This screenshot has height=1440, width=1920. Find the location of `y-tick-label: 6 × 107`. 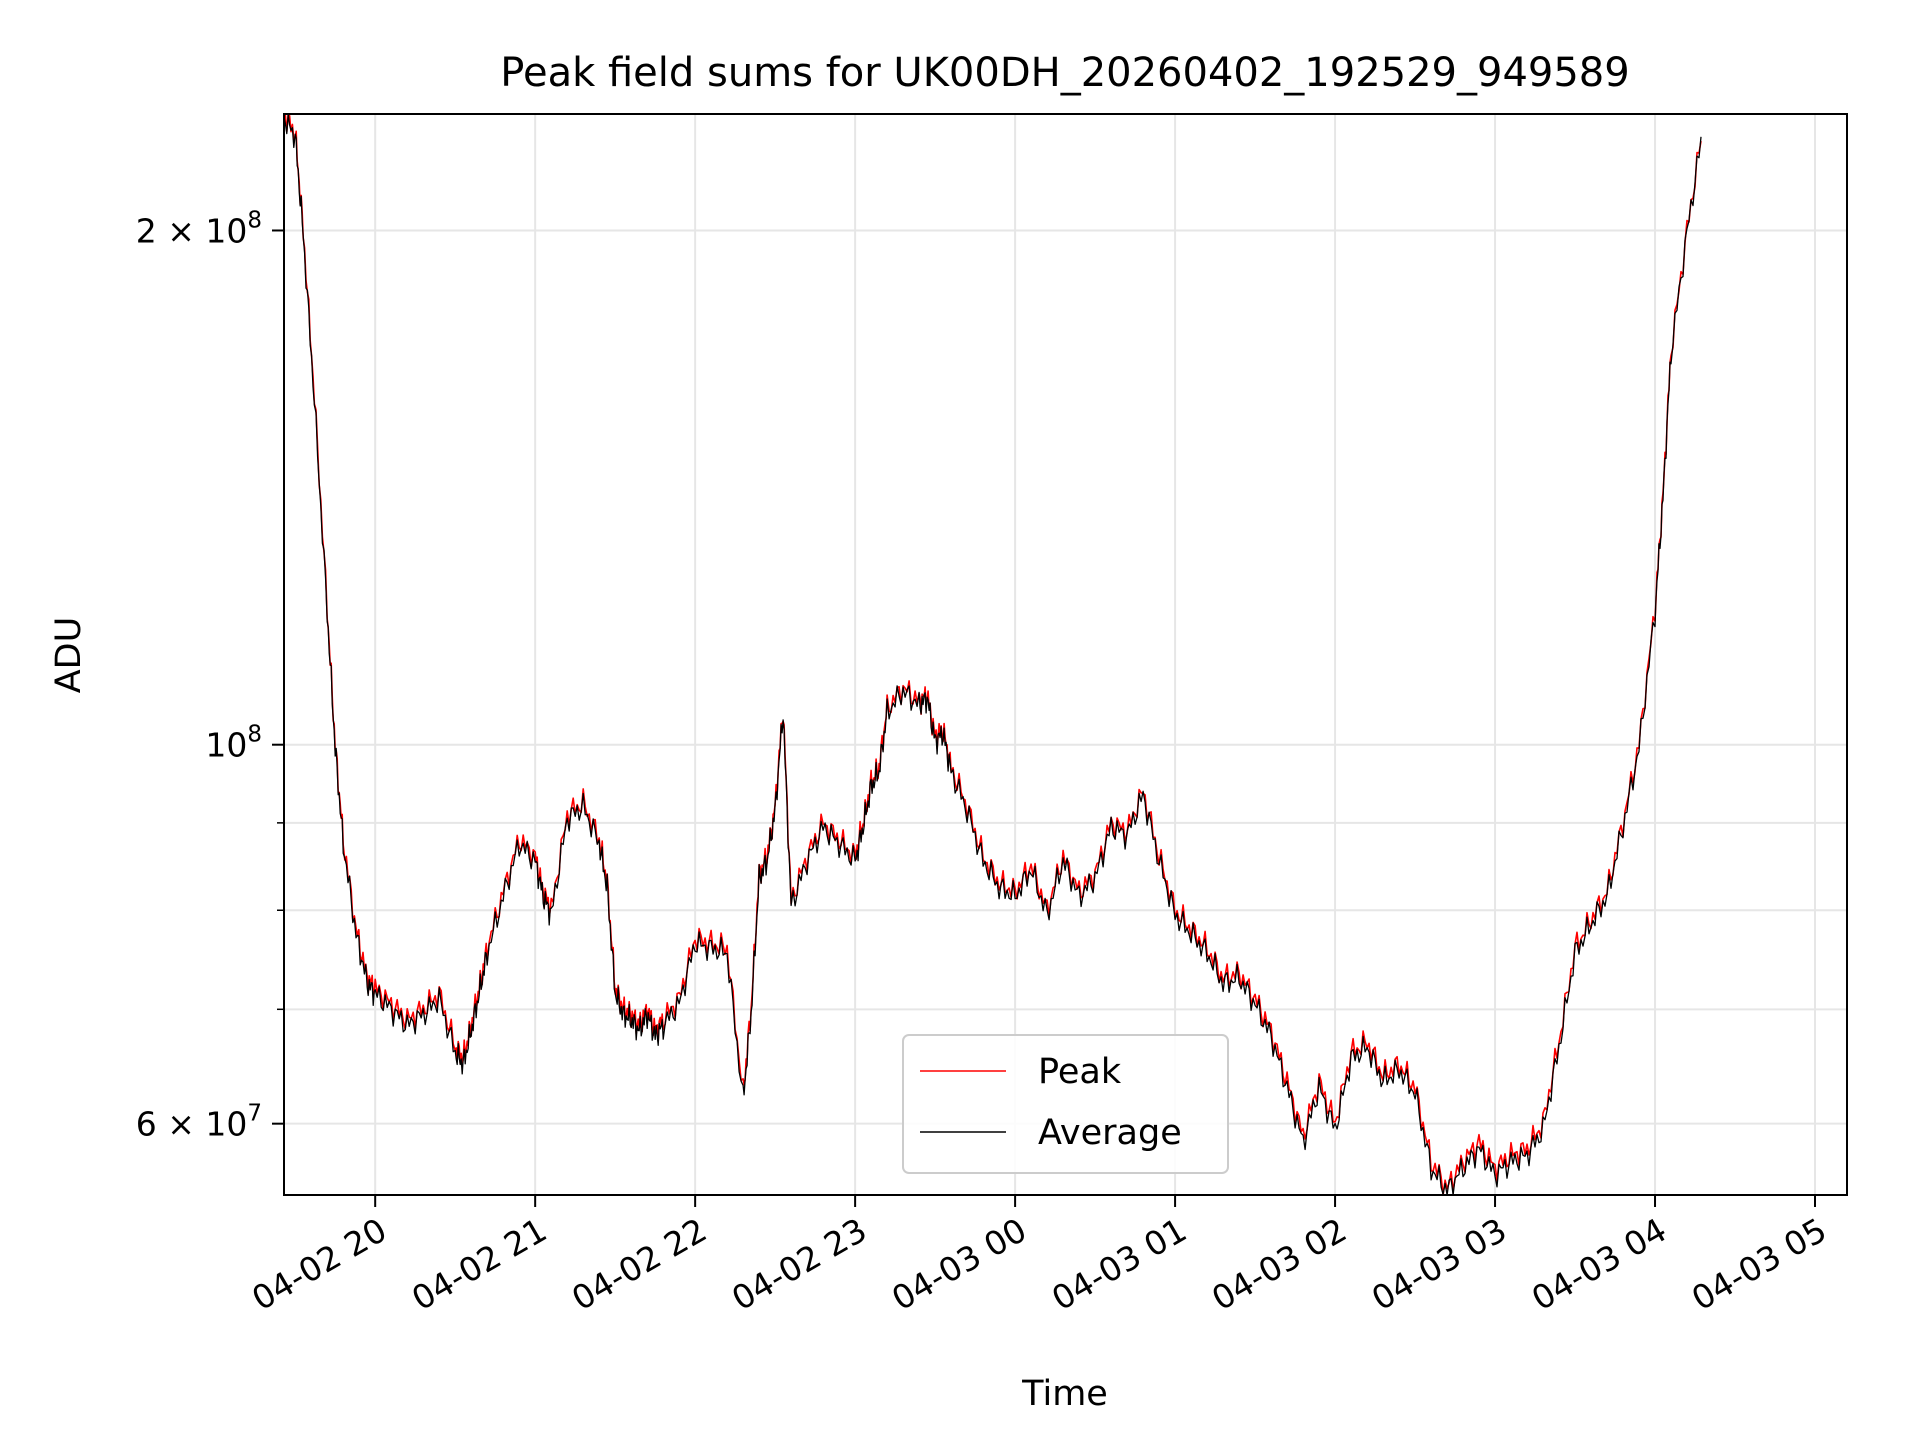

y-tick-label: 6 × 107 is located at coordinates (199, 1122).